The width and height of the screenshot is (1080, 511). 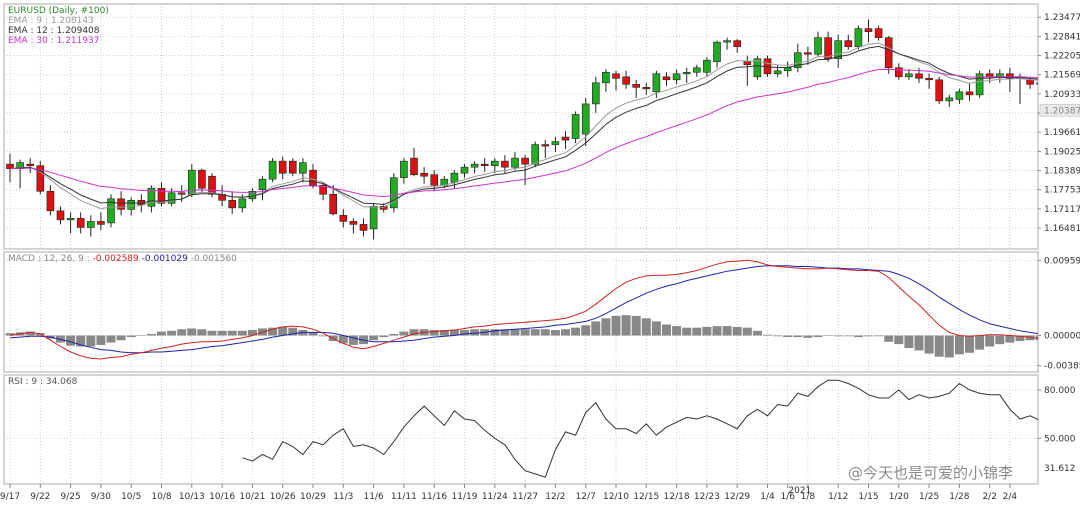 What do you see at coordinates (959, 497) in the screenshot?
I see `x-tick-label: 1/28` at bounding box center [959, 497].